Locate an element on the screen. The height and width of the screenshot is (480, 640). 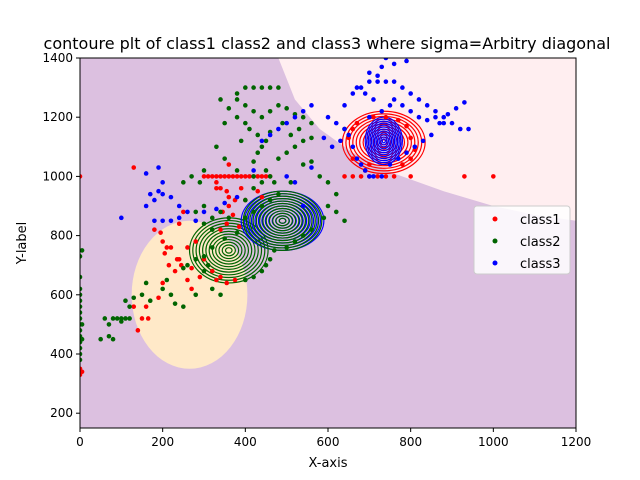
y-tick-label: 1400 is located at coordinates (57, 58).